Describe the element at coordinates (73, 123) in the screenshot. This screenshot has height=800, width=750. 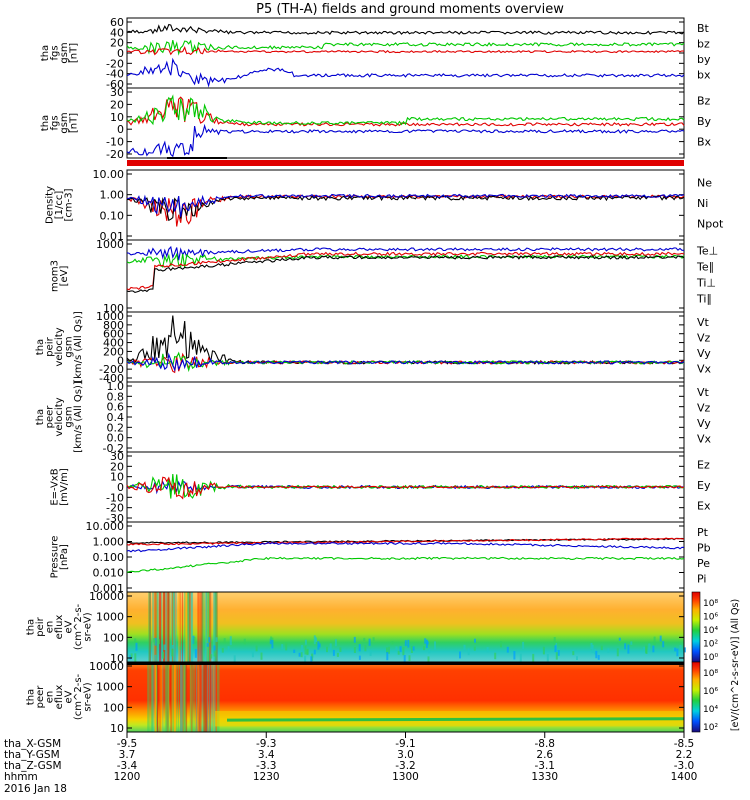
I see `y-axis-label: [nT]` at that location.